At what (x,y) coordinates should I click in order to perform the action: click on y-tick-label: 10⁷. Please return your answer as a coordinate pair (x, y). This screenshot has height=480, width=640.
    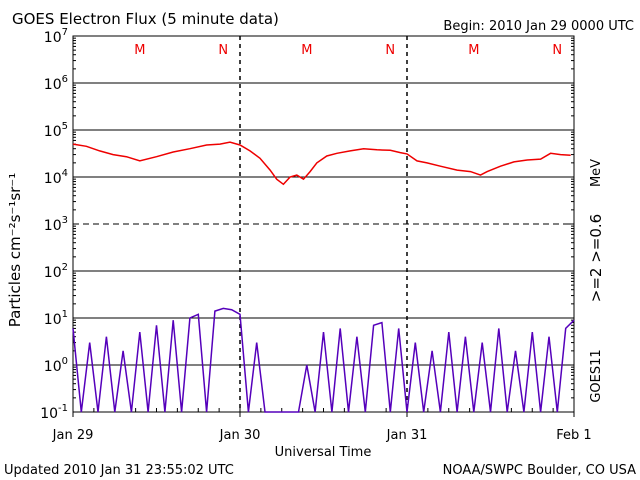
    Looking at the image, I should click on (56, 36).